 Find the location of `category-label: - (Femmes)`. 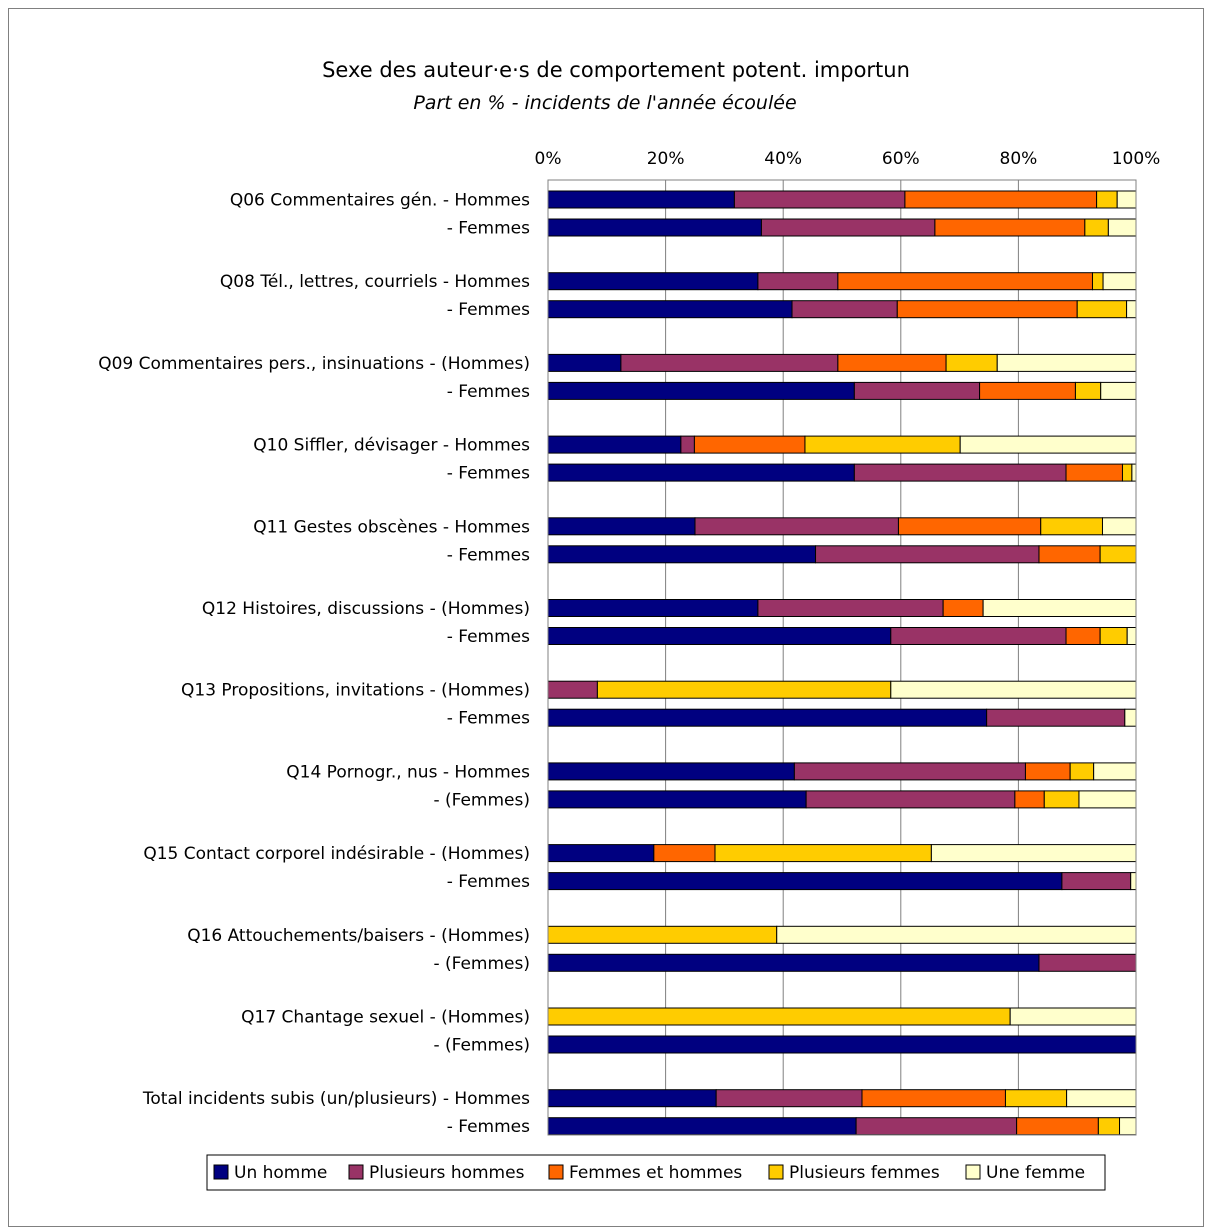

category-label: - (Femmes) is located at coordinates (481, 800).